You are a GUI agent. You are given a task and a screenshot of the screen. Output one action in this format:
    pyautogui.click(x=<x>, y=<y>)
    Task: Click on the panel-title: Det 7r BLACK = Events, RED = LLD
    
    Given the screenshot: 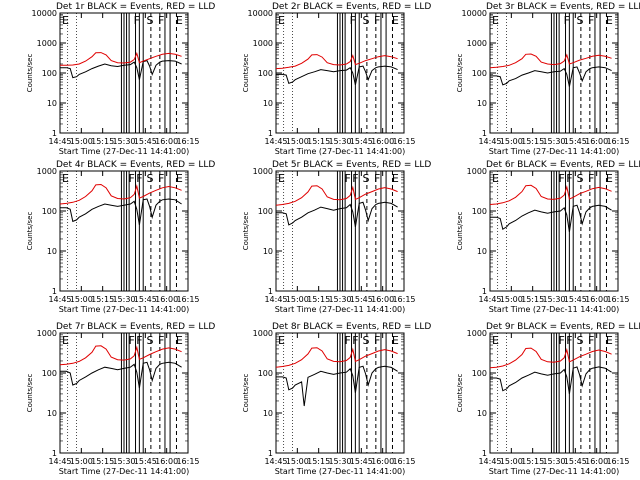 What is the action you would take?
    pyautogui.click(x=135, y=327)
    